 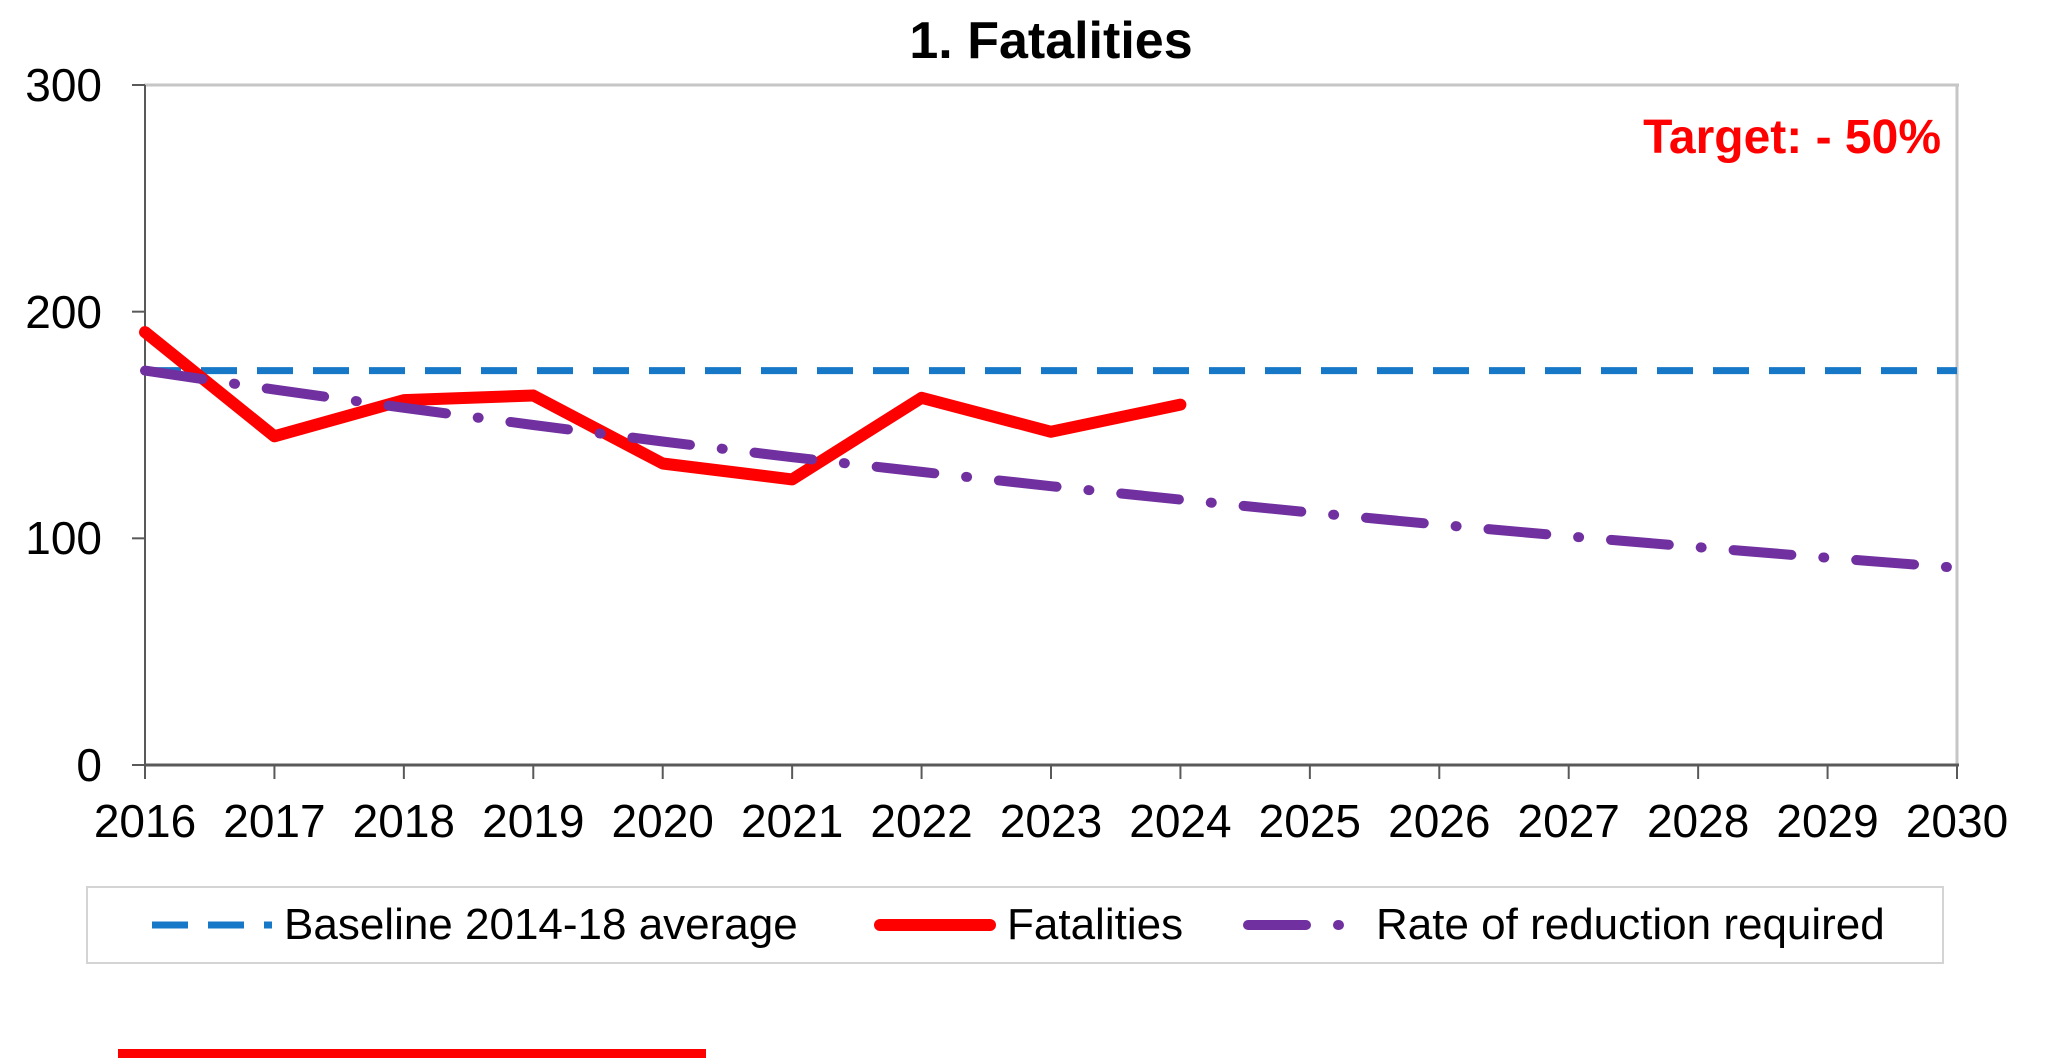 I want to click on legend-item-baseline: Baseline 2014-18 average, so click(x=474, y=925).